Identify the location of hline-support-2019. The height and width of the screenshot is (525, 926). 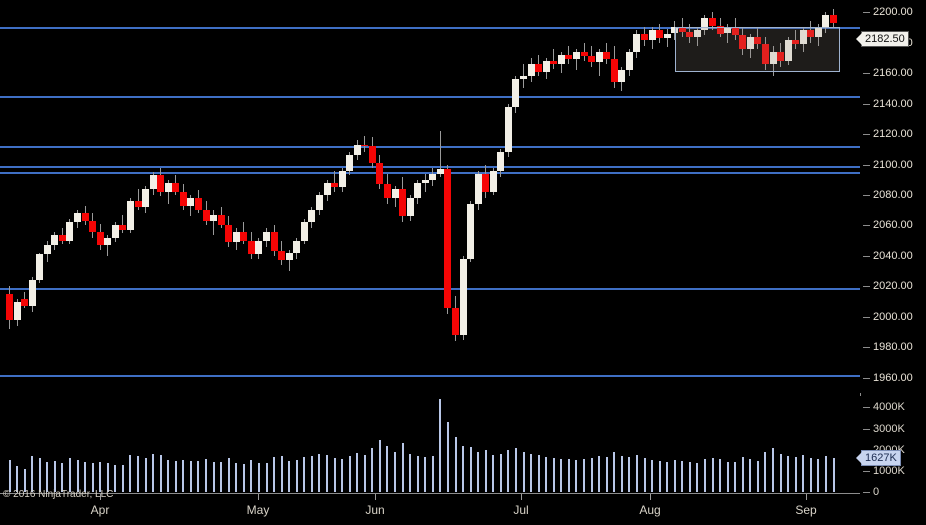
(430, 289).